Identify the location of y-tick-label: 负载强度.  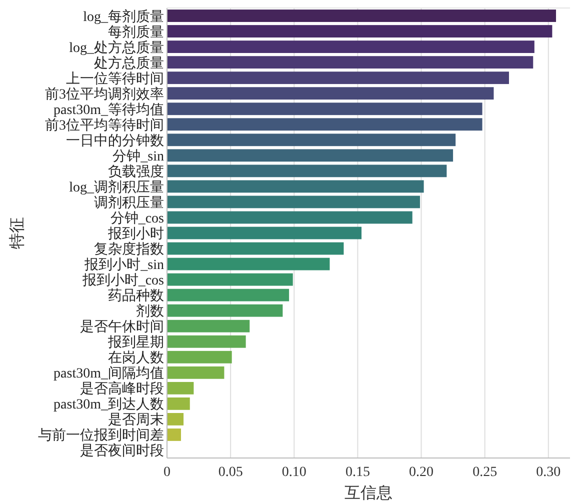
(136, 172).